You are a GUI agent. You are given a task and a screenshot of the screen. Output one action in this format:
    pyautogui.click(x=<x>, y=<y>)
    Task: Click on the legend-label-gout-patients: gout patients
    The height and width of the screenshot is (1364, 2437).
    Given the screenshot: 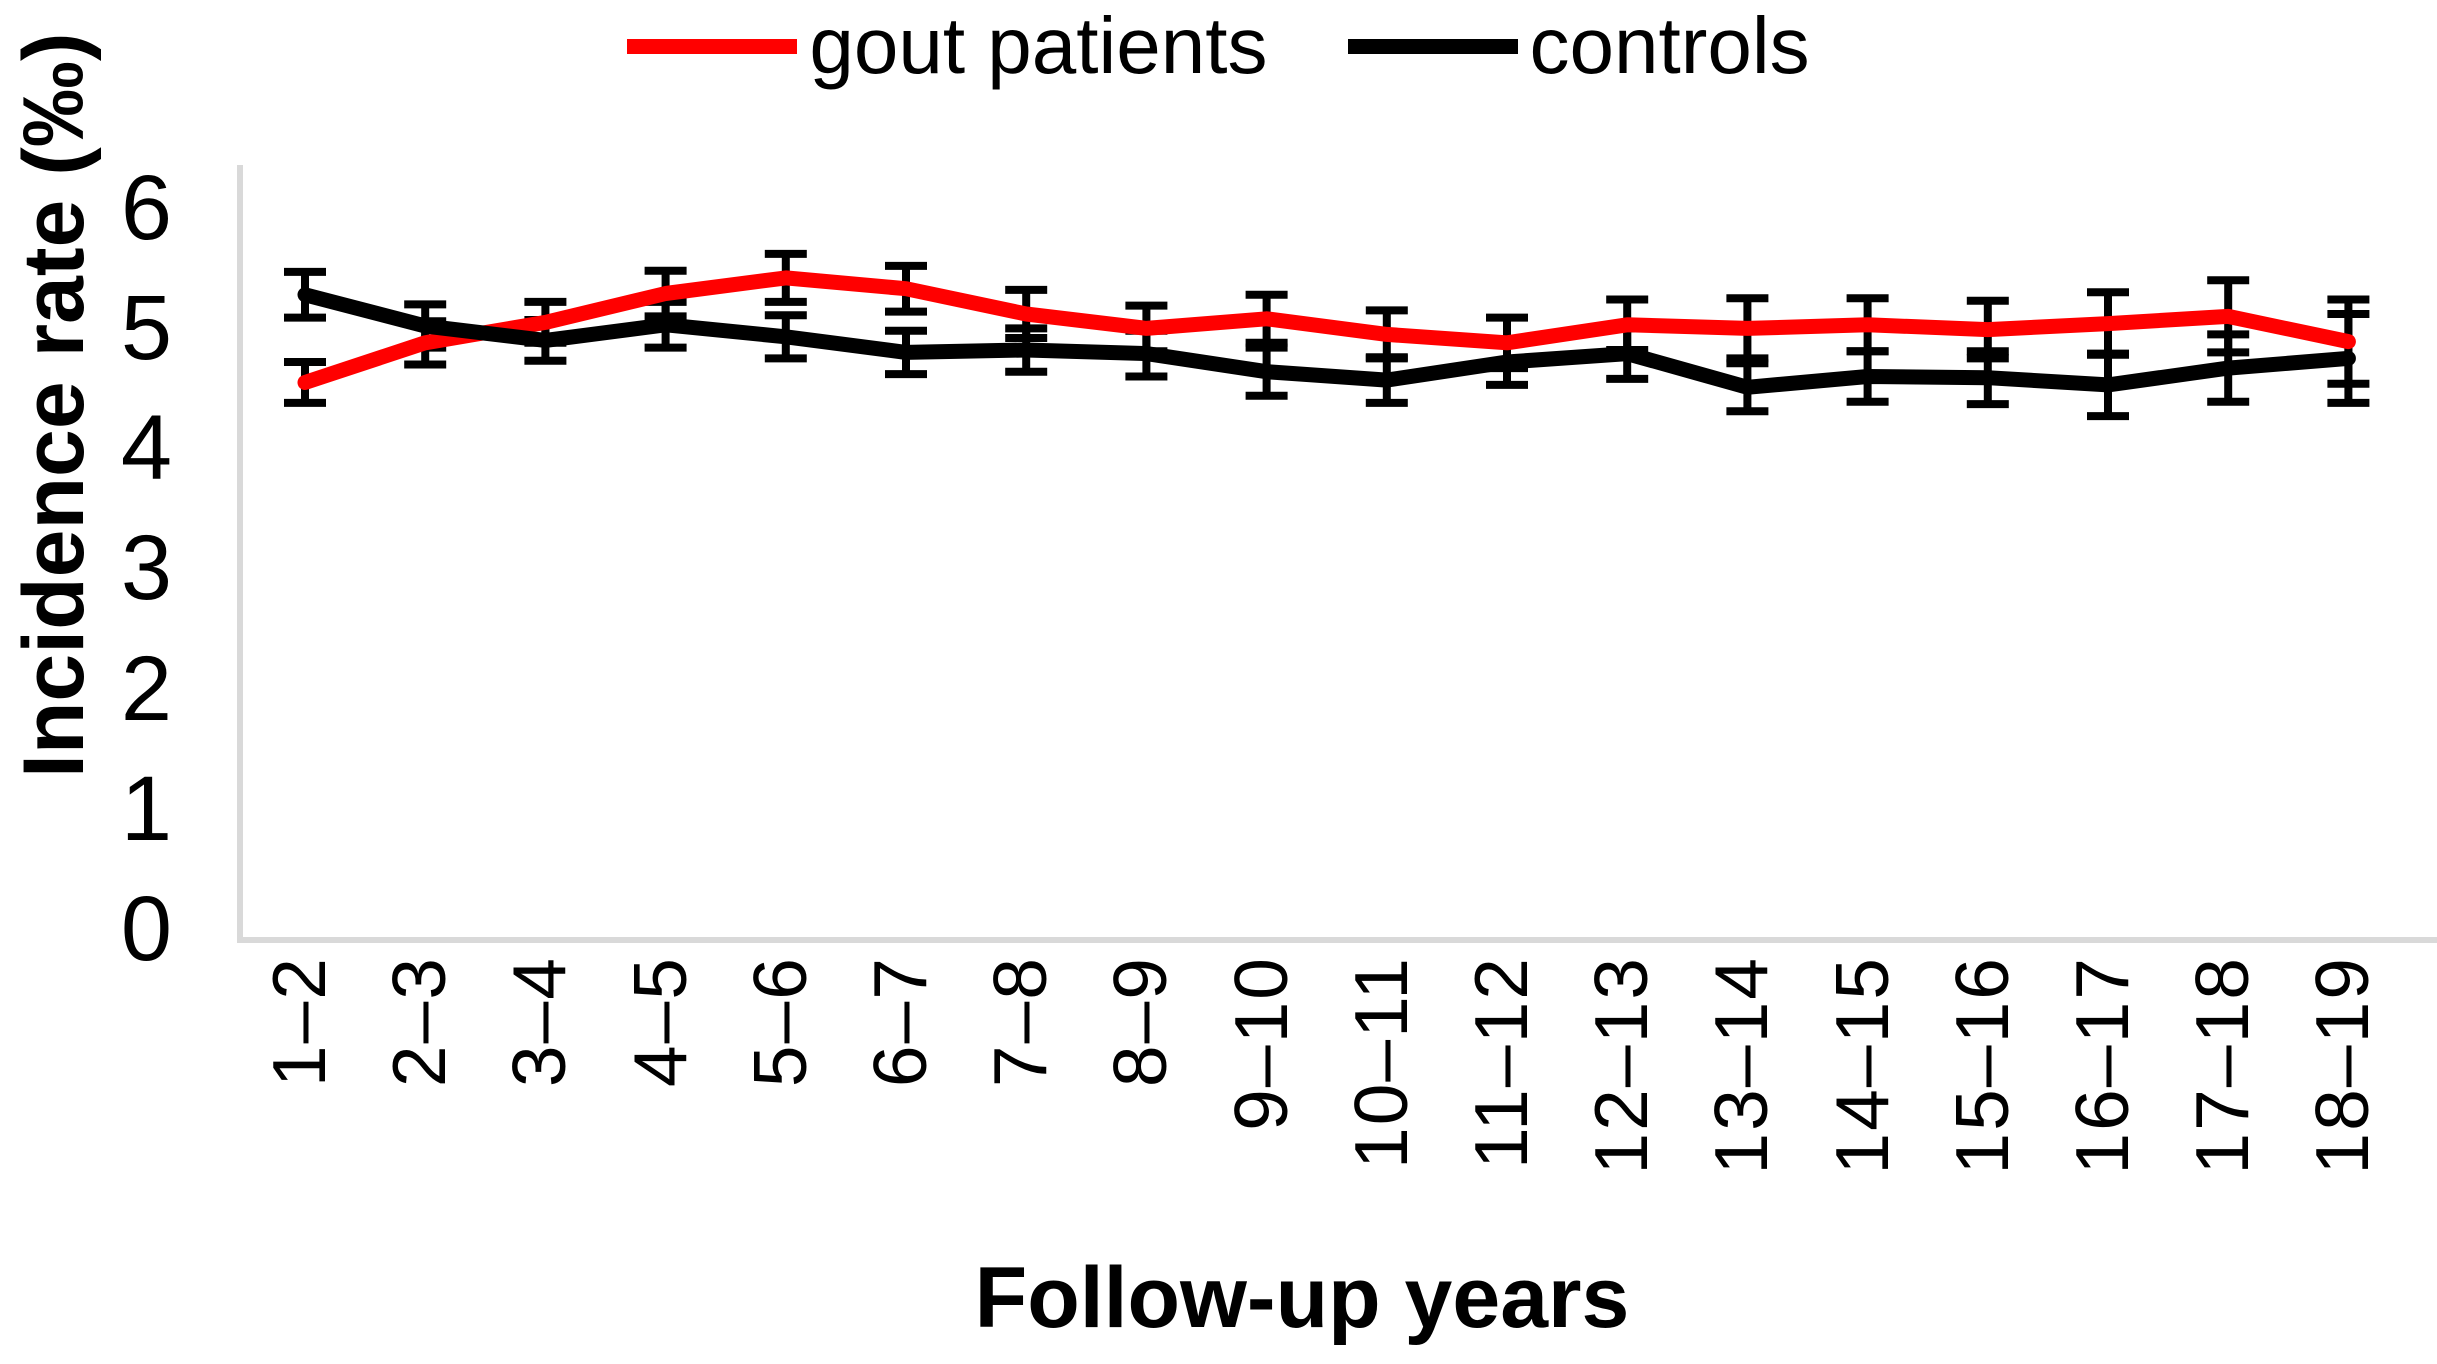 What is the action you would take?
    pyautogui.click(x=1038, y=45)
    